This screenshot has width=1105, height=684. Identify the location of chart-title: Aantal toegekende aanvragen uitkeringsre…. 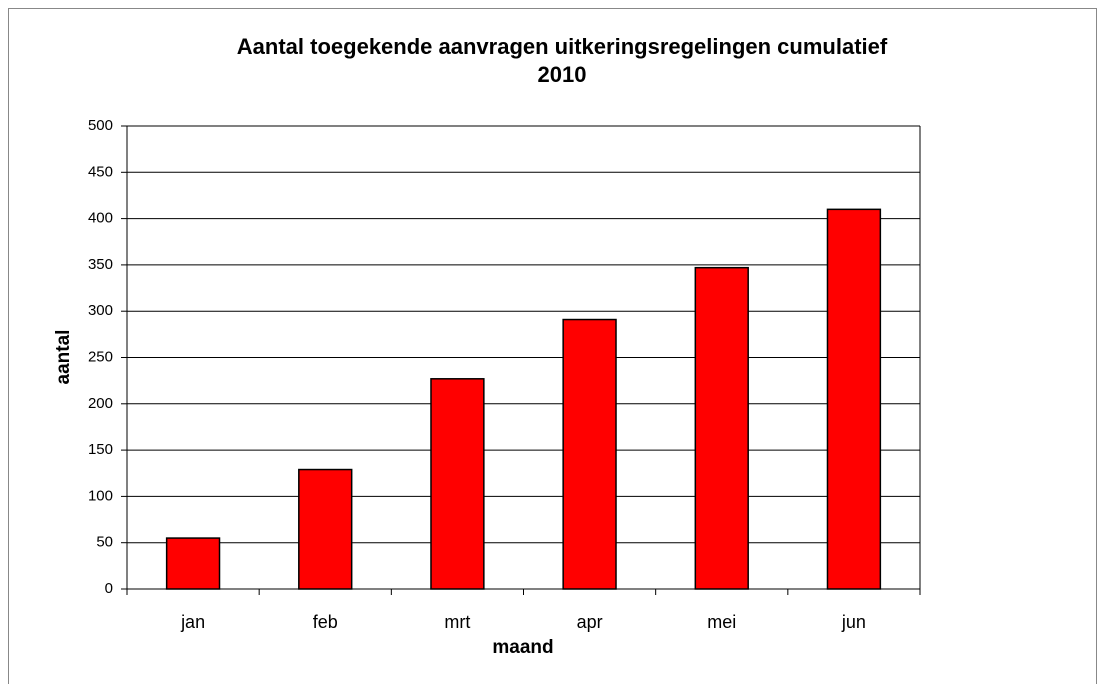
(562, 46).